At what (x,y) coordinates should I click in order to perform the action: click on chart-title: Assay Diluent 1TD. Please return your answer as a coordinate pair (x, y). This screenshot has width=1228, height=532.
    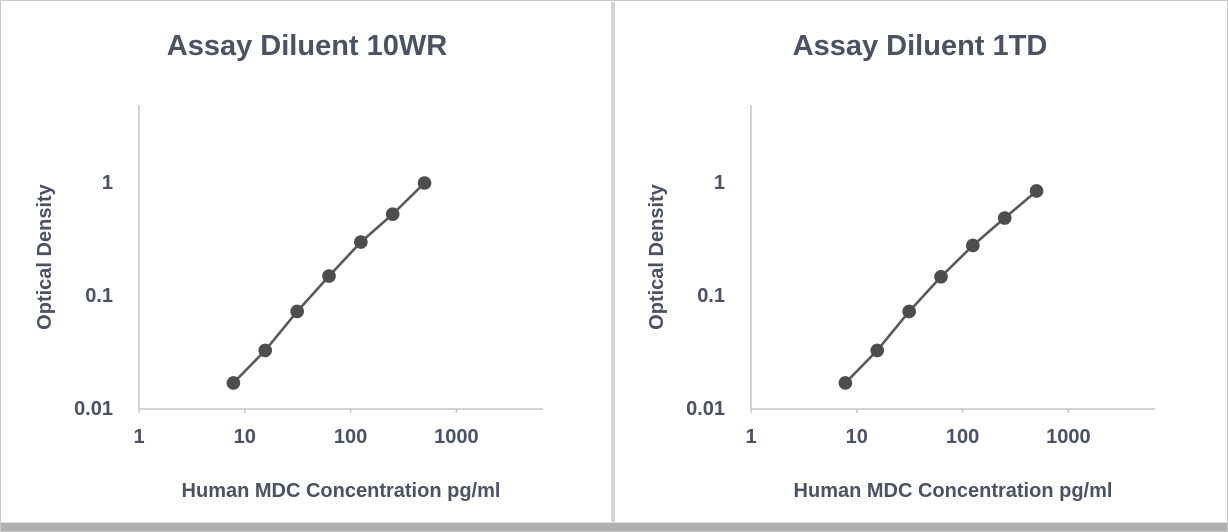
    Looking at the image, I should click on (920, 46).